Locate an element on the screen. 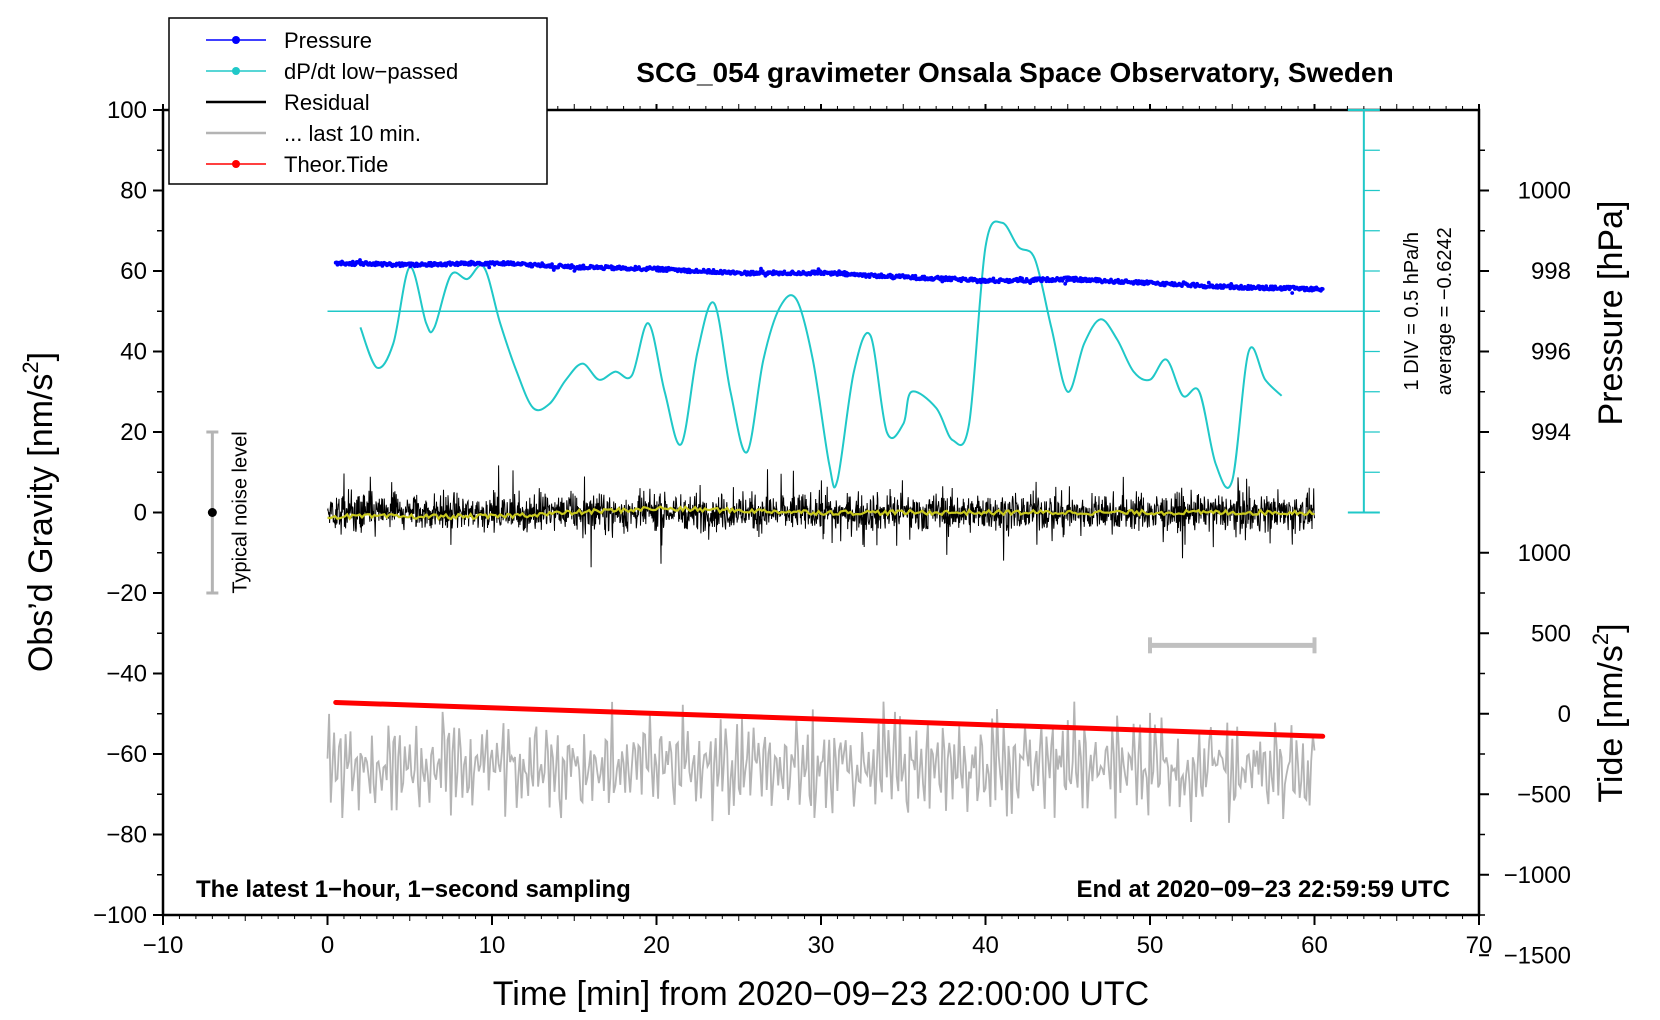 The height and width of the screenshot is (1020, 1660). dpdt-average-label: average = −0.6242 is located at coordinates (1445, 311).